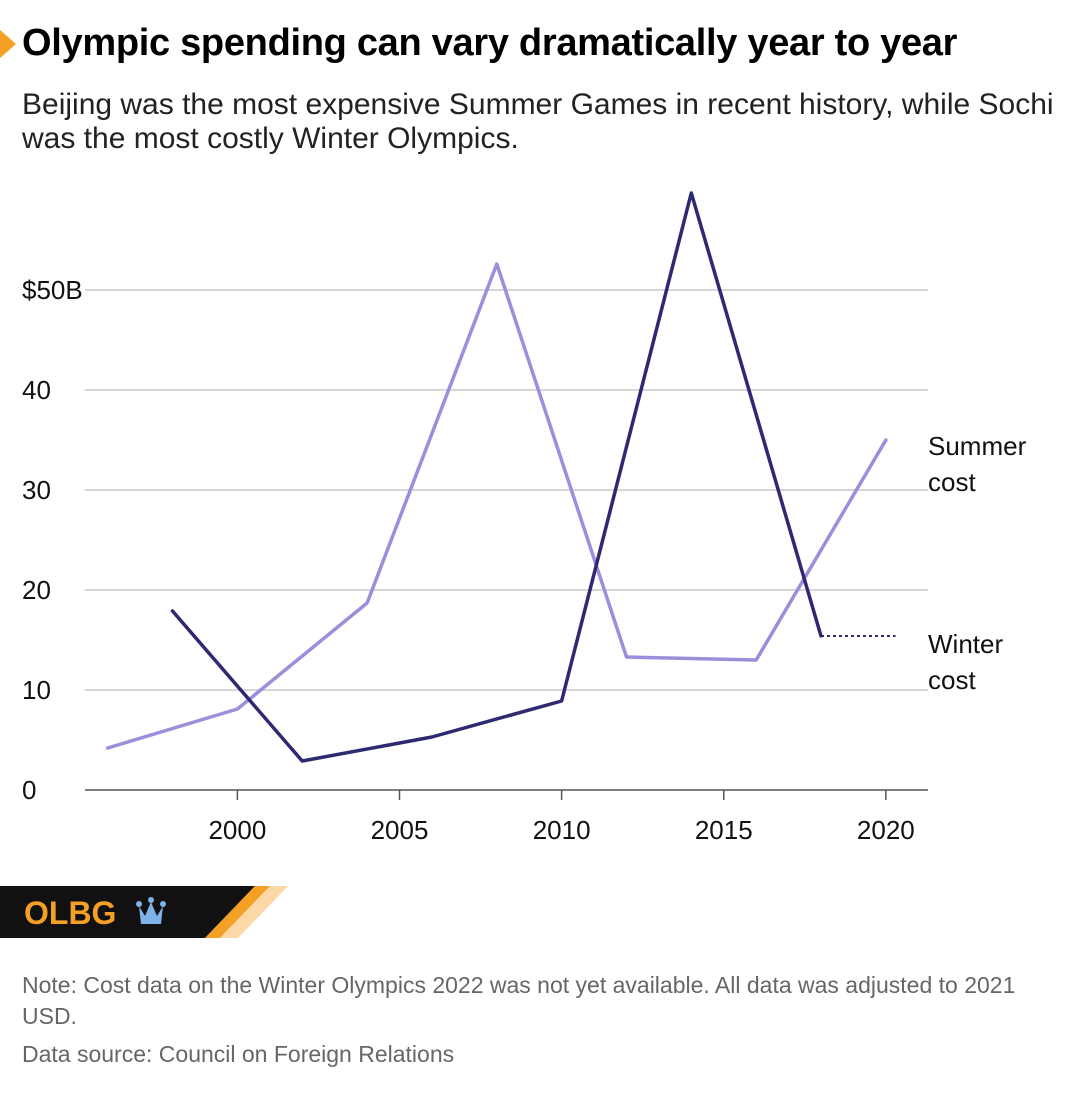  Describe the element at coordinates (36, 590) in the screenshot. I see `y-tick-label: 20` at that location.